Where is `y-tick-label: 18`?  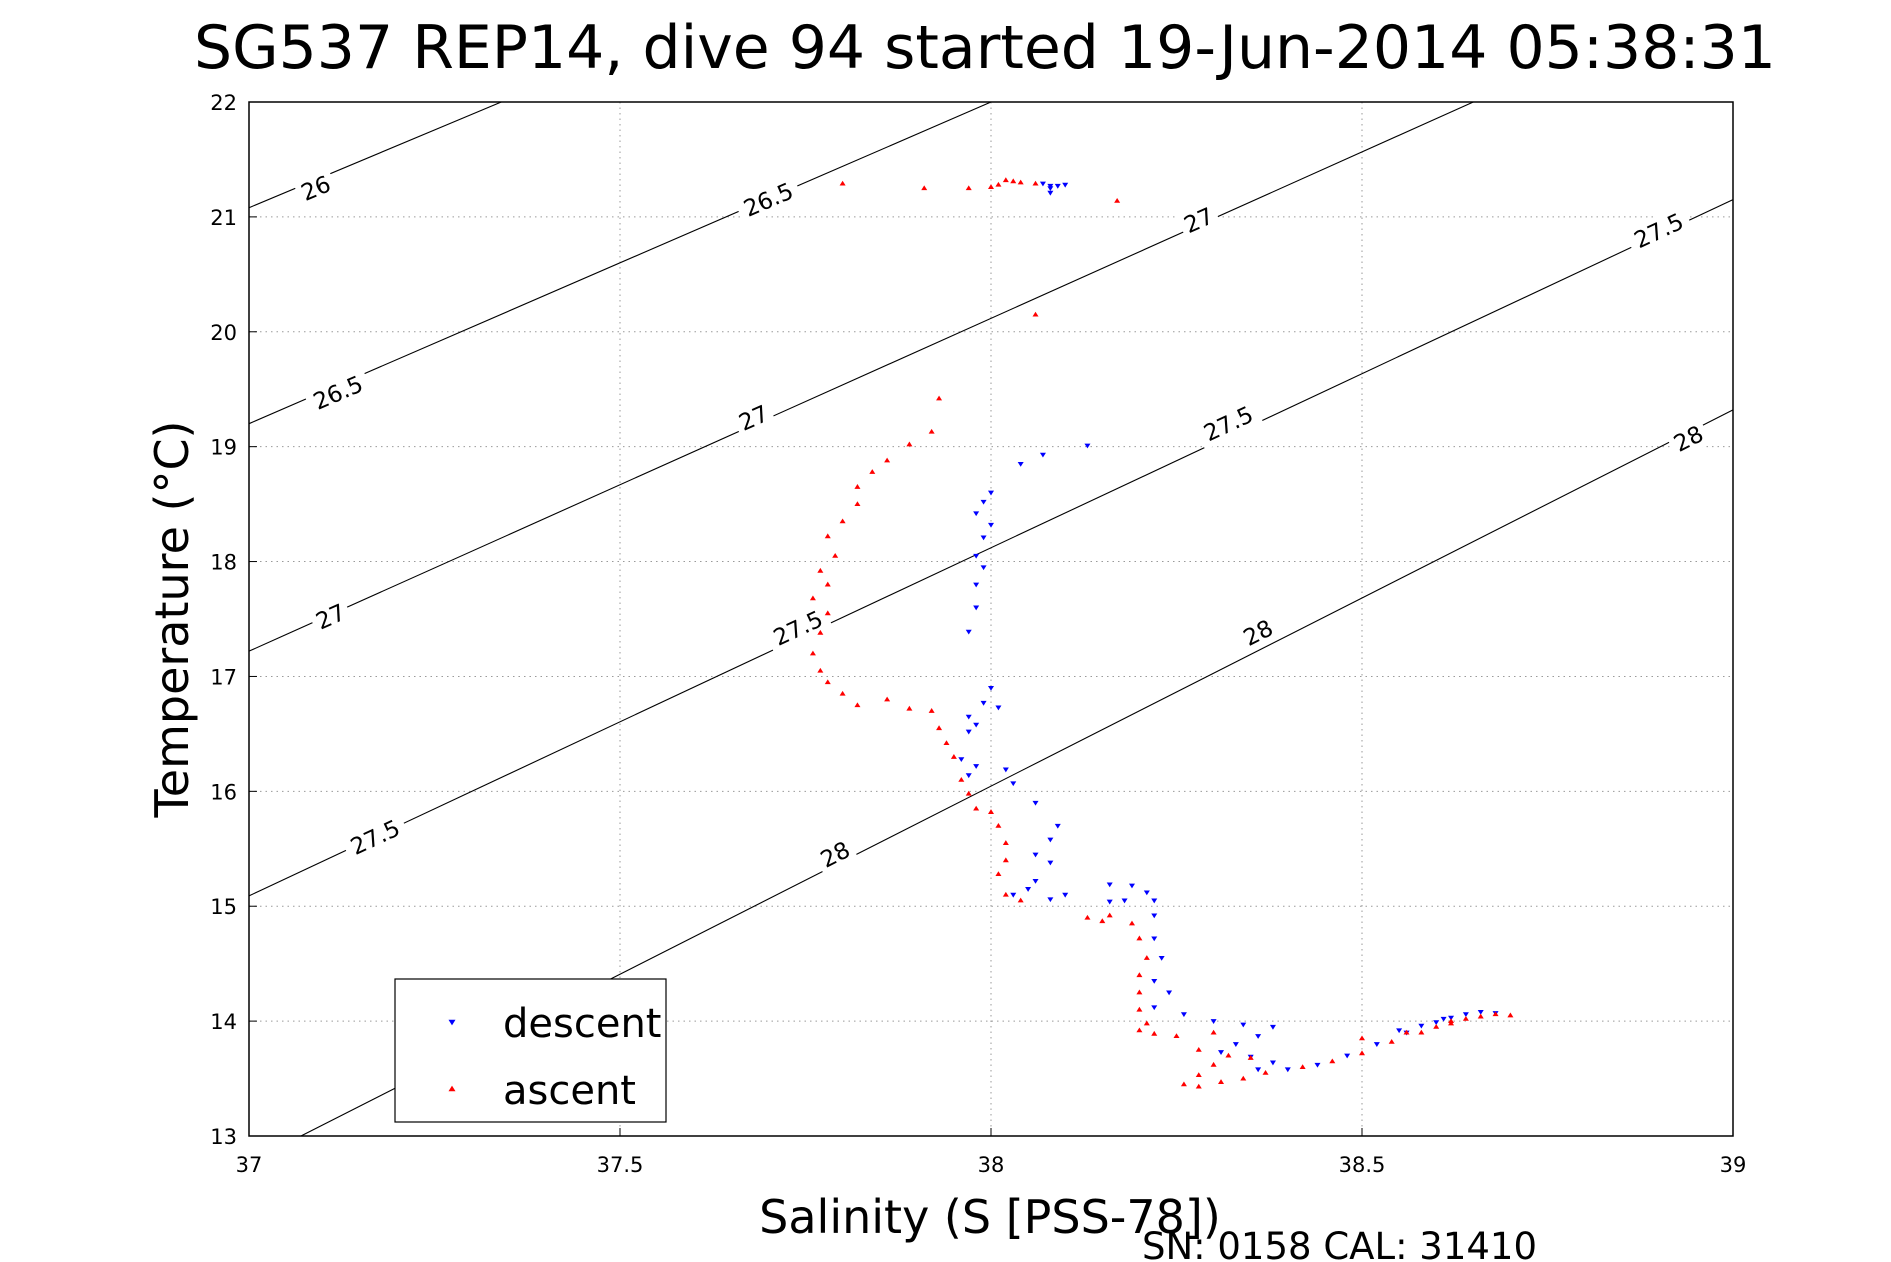 y-tick-label: 18 is located at coordinates (223, 563).